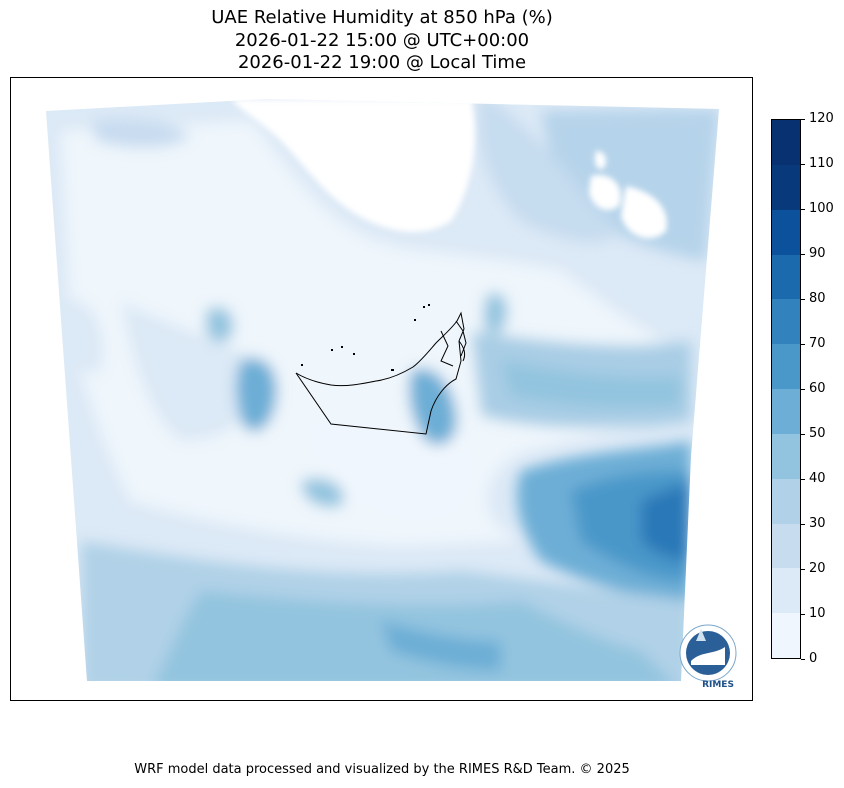 The height and width of the screenshot is (788, 844). I want to click on colorbar-tick-label: 40, so click(817, 478).